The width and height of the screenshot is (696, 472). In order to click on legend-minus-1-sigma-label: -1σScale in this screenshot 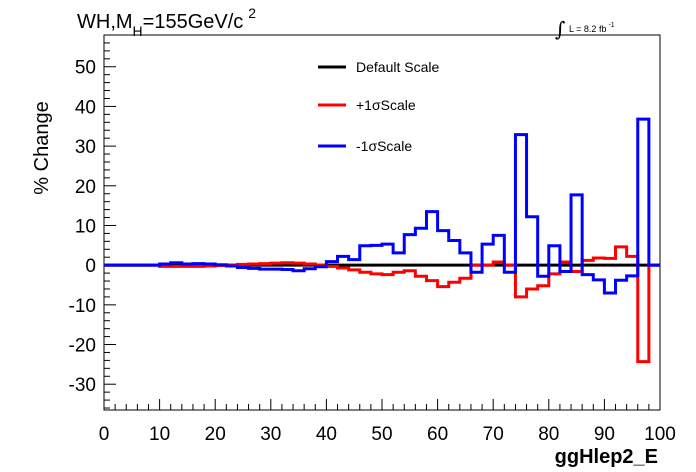, I will do `click(384, 146)`.